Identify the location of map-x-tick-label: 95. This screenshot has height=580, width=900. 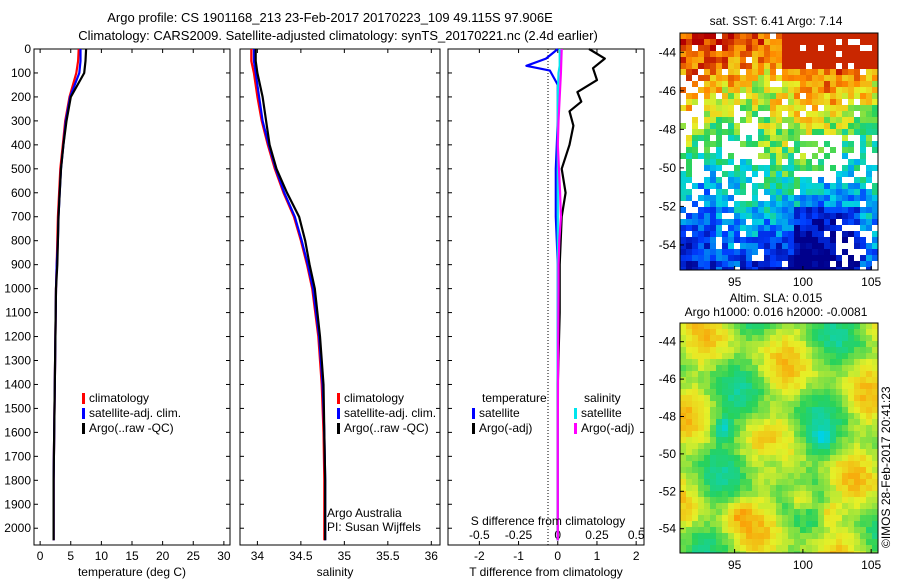
(735, 282).